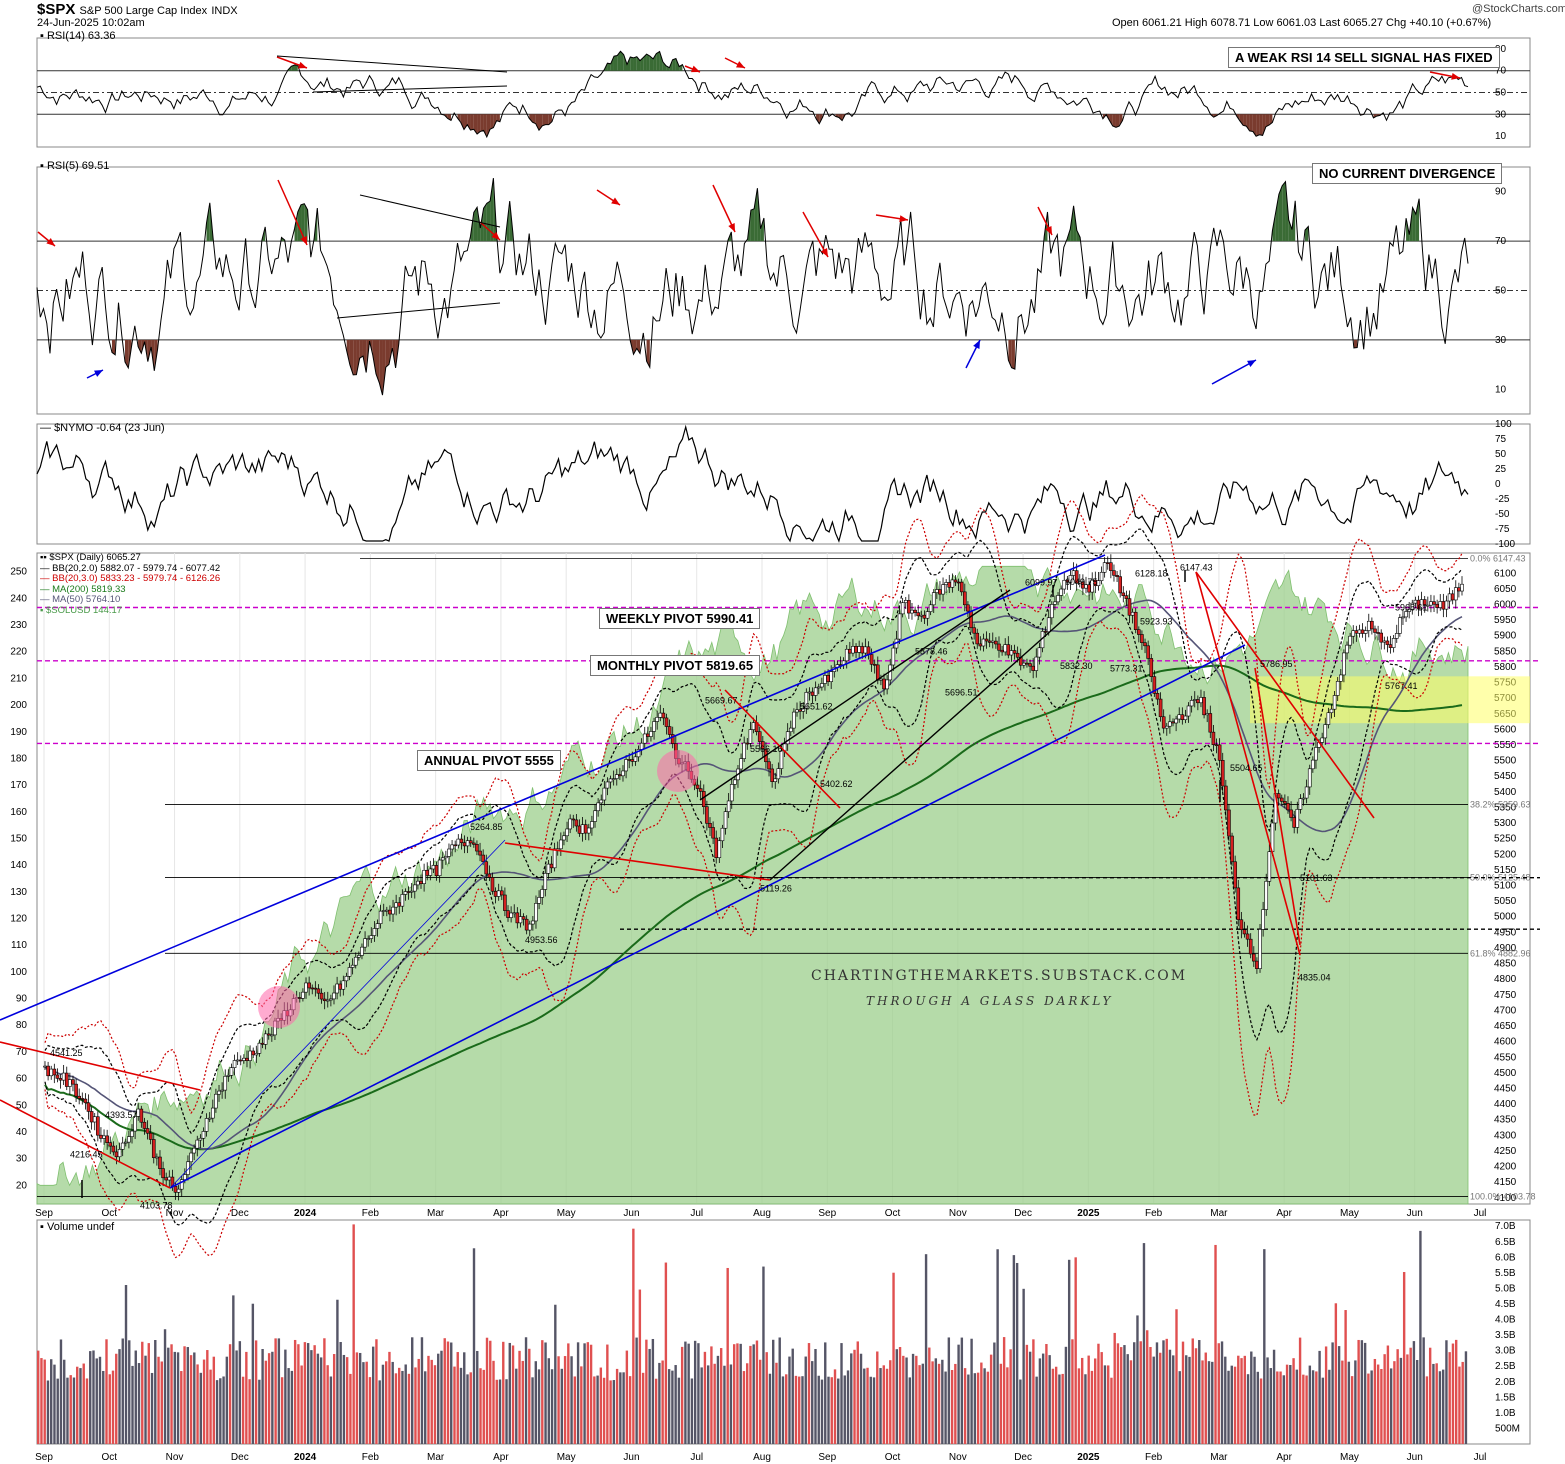 This screenshot has width=1565, height=1464. I want to click on price-left-y-tick: 160, so click(18, 812).